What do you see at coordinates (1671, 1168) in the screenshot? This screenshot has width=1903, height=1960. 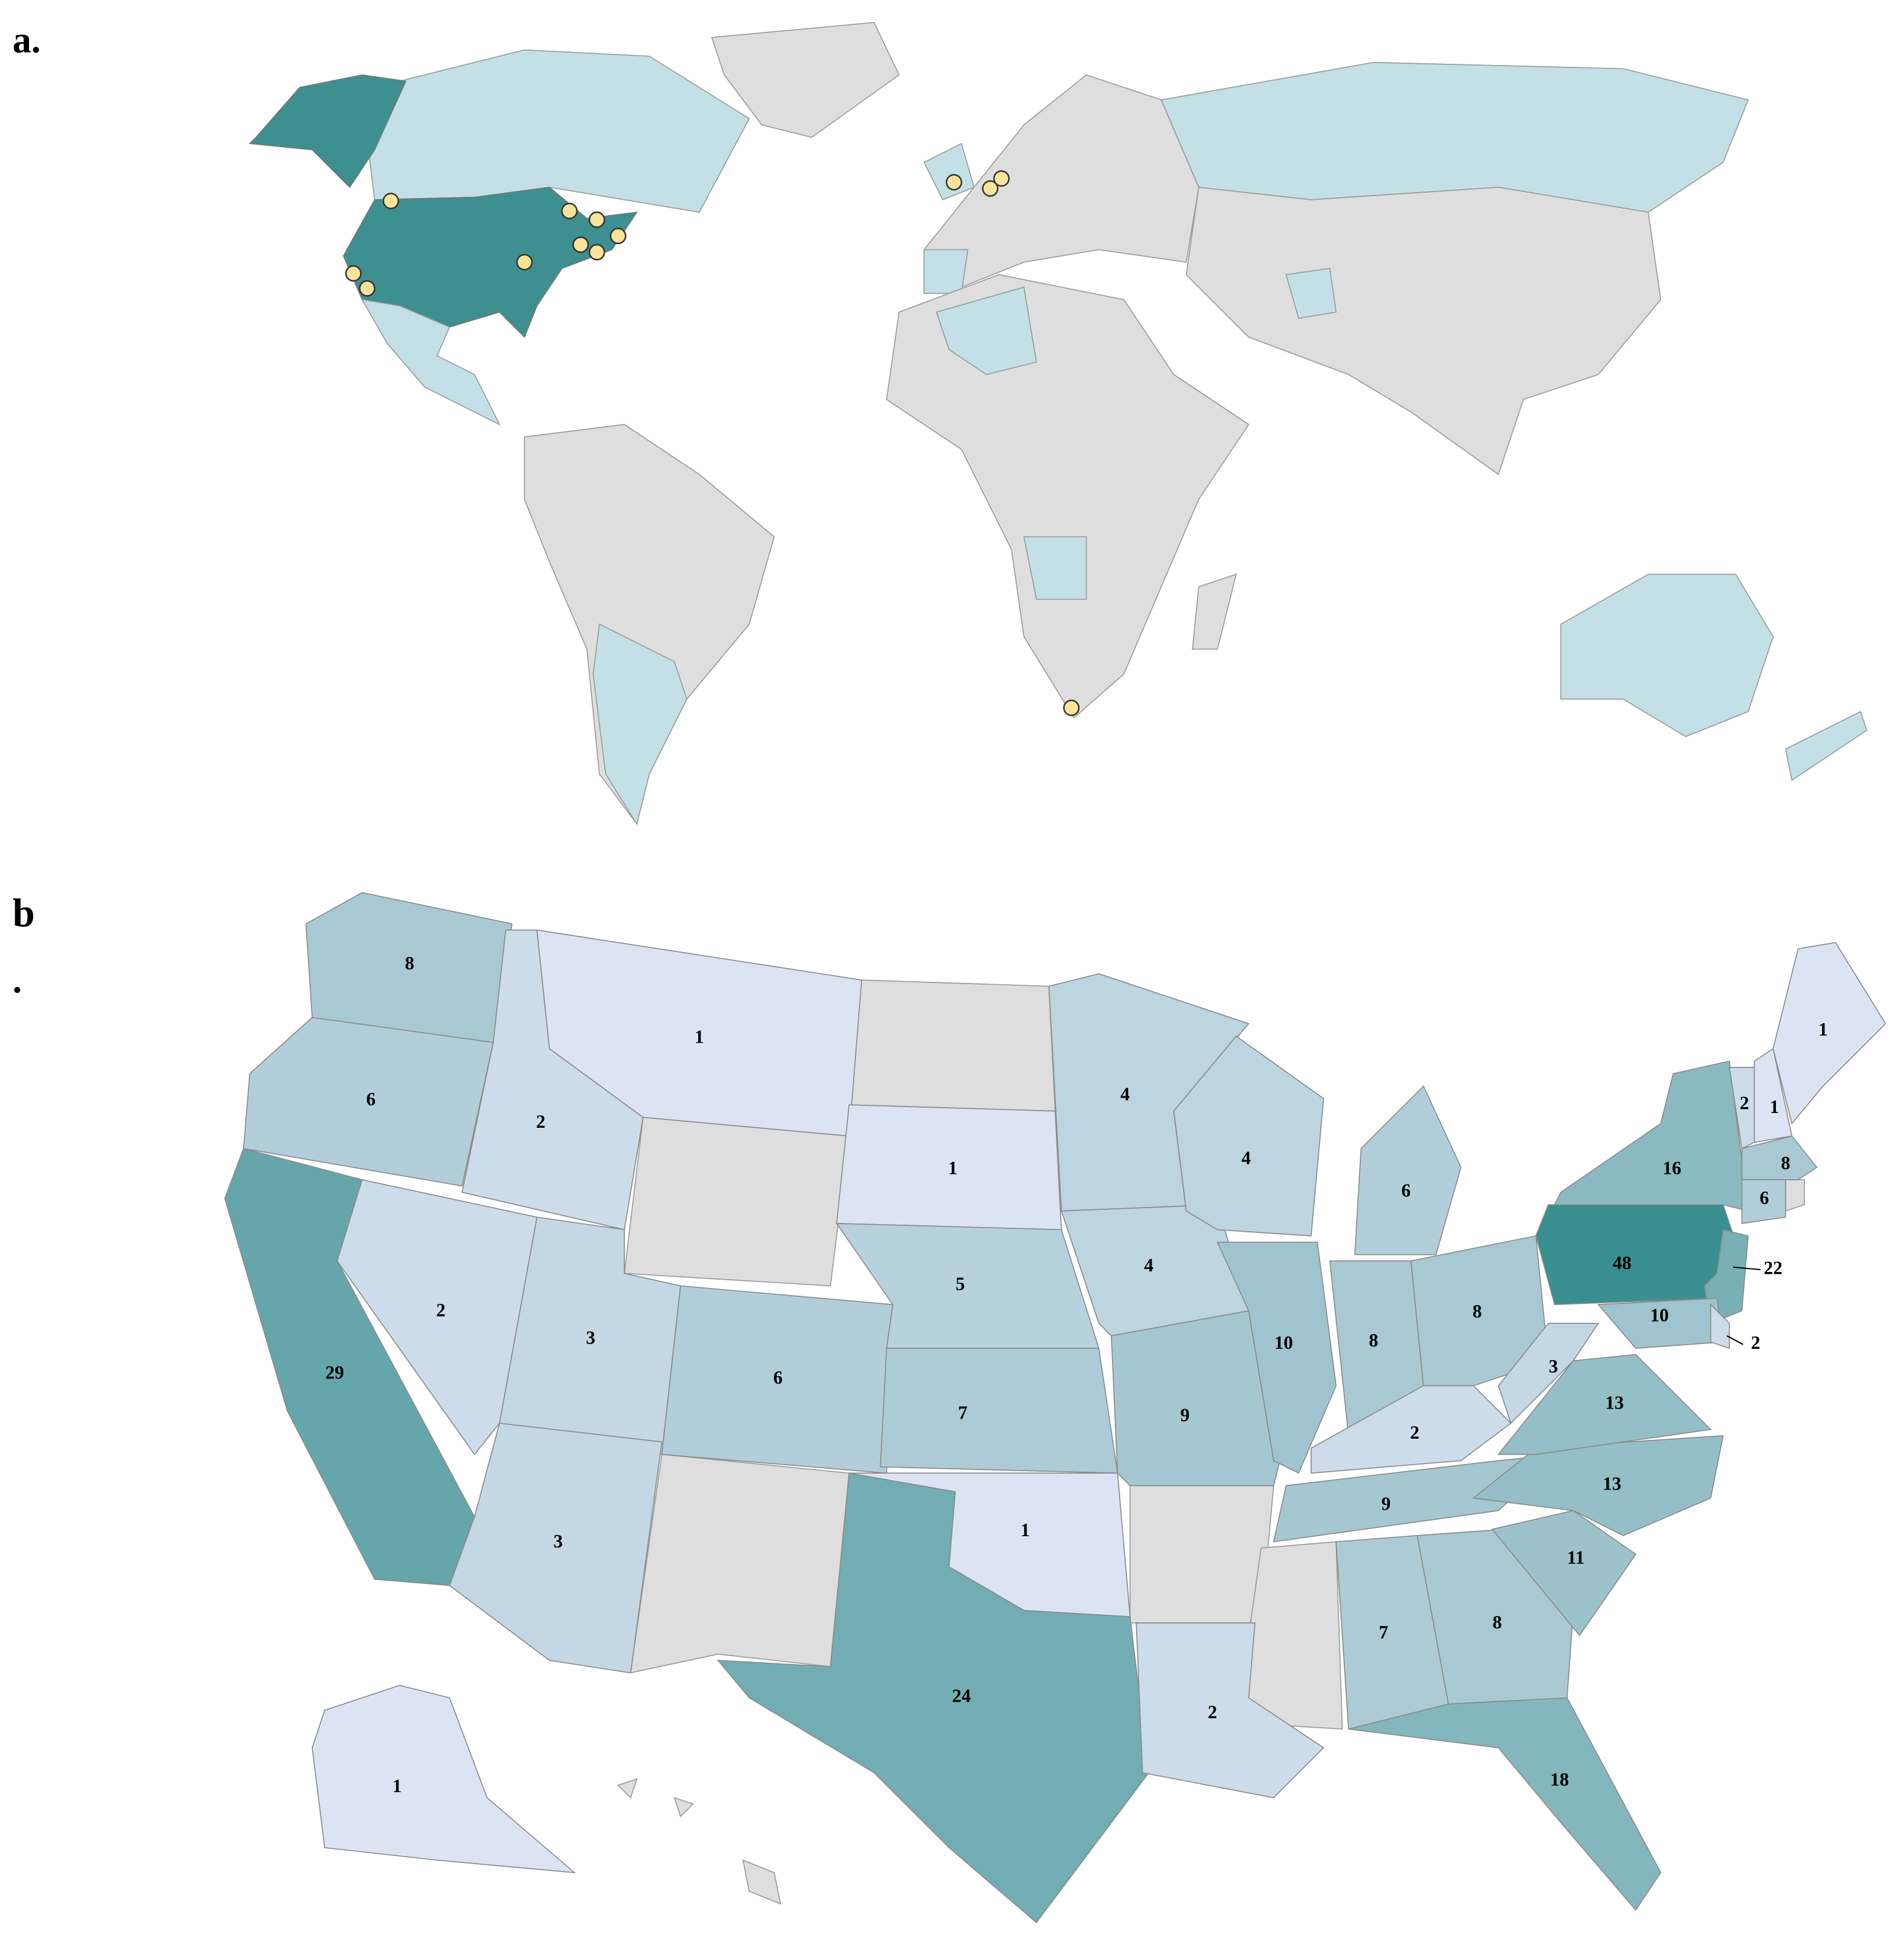 I see `state-count: 16` at bounding box center [1671, 1168].